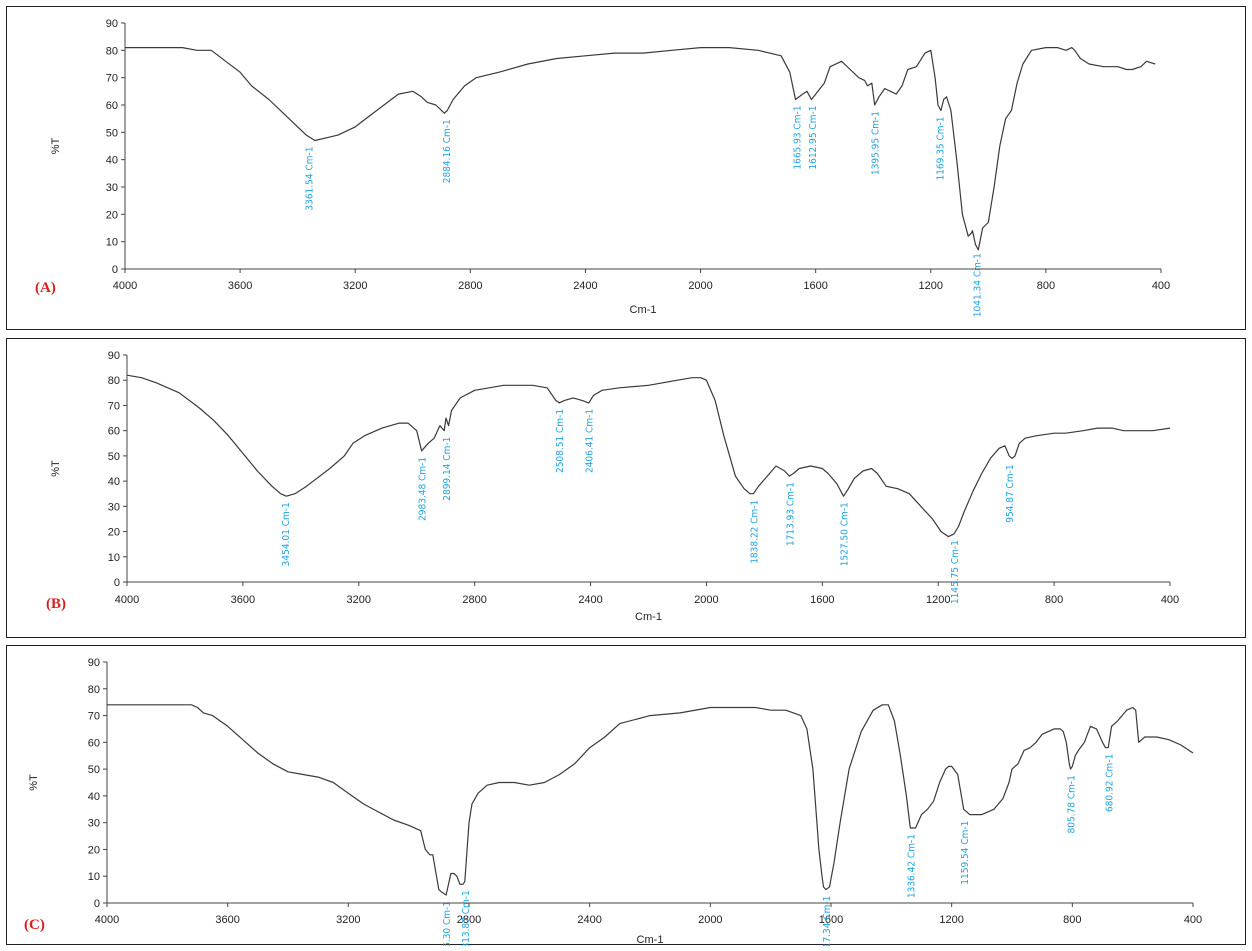  Describe the element at coordinates (423, 489) in the screenshot. I see `peak-label: 2983.48 Cm-1` at that location.